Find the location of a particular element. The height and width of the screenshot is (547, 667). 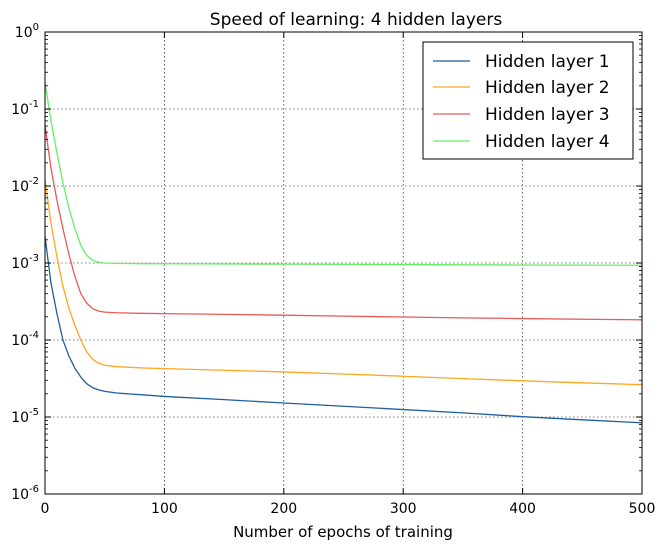

x-axis-label: Number of epochs of training is located at coordinates (343, 532).